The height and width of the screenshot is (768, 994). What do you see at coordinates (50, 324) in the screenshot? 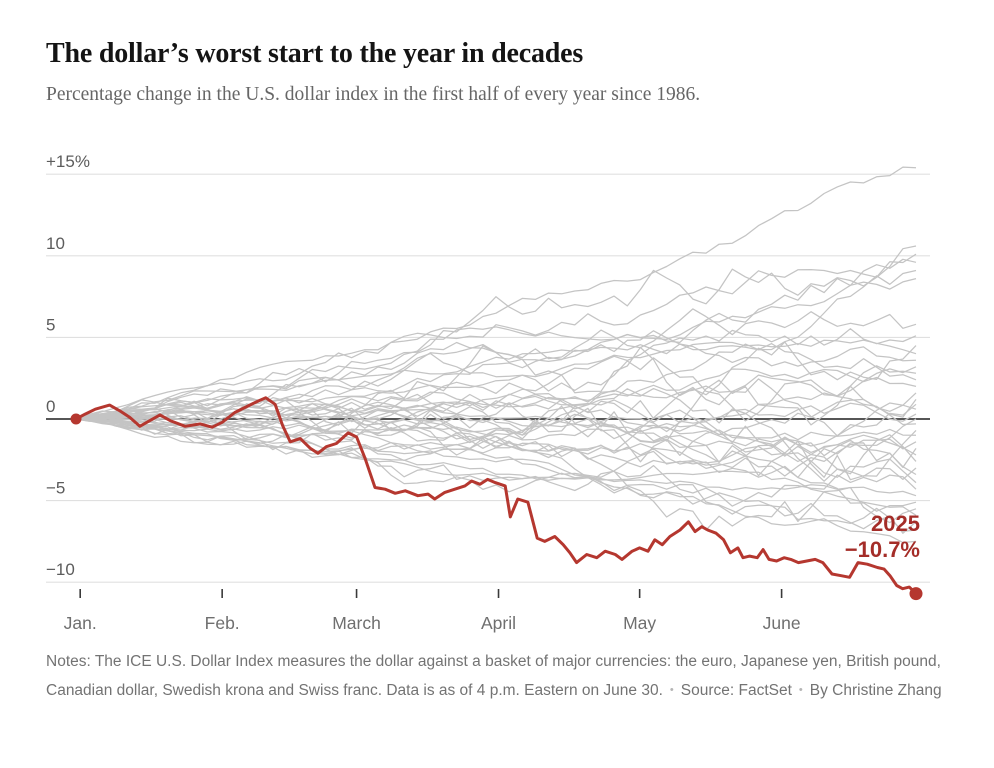
I see `y-axis-tick-label: 5` at bounding box center [50, 324].